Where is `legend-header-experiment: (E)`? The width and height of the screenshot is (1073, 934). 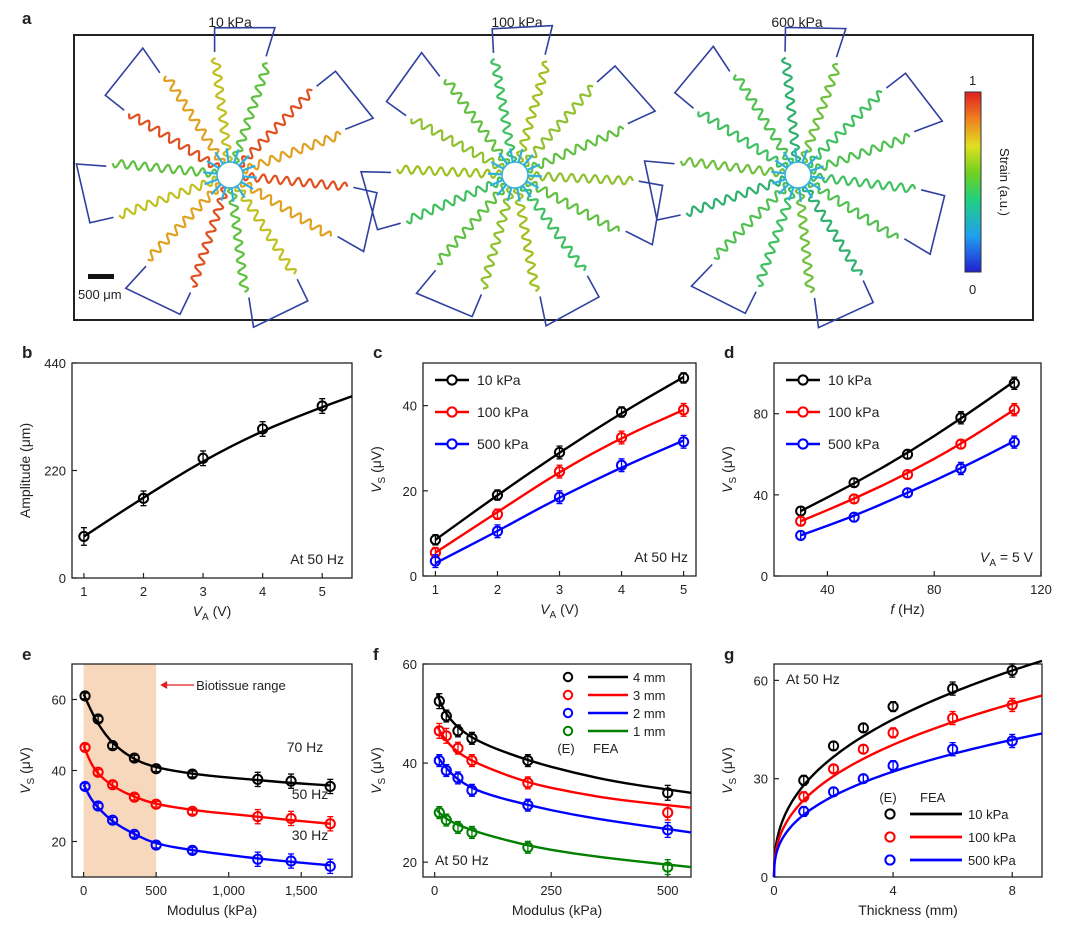
legend-header-experiment: (E) is located at coordinates (565, 748).